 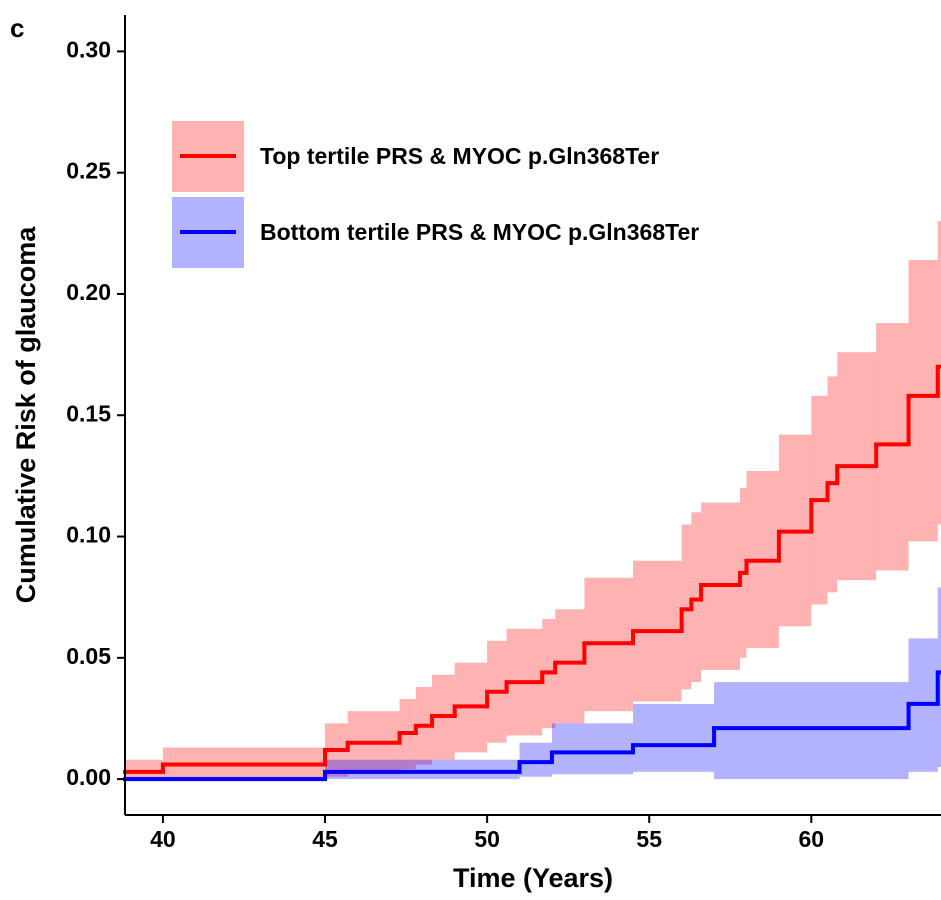 I want to click on x-axis-title: Time (Years), so click(x=533, y=878).